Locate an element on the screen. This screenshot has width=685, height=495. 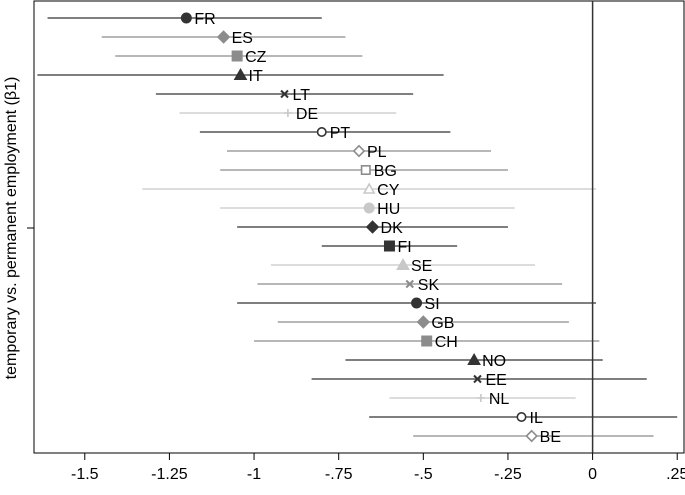
marker-cy is located at coordinates (369, 188).